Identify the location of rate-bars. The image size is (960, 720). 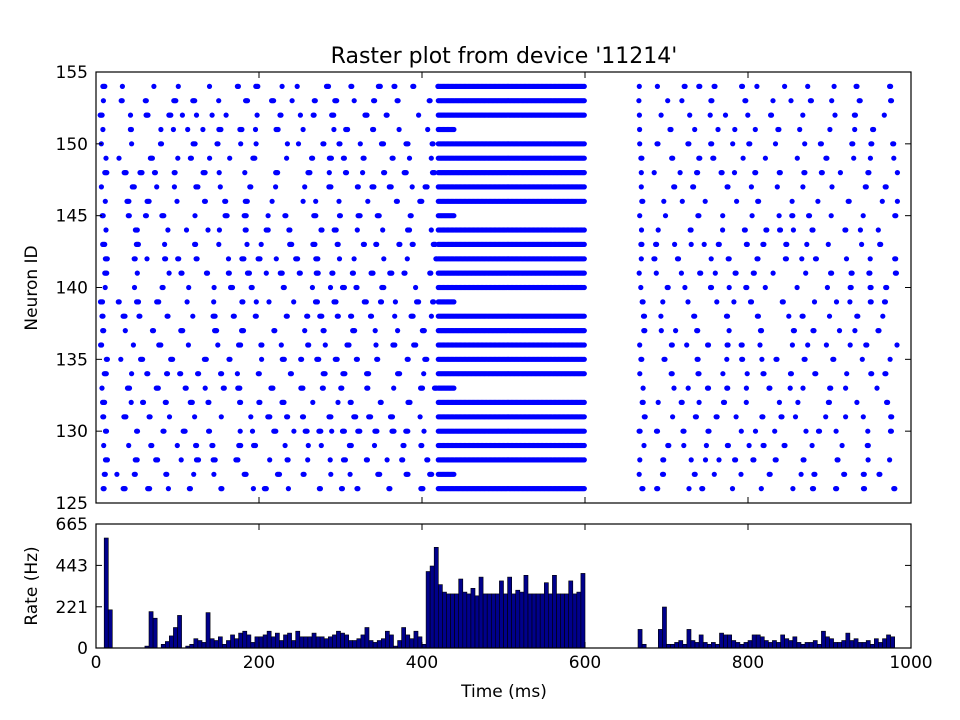
(499, 593).